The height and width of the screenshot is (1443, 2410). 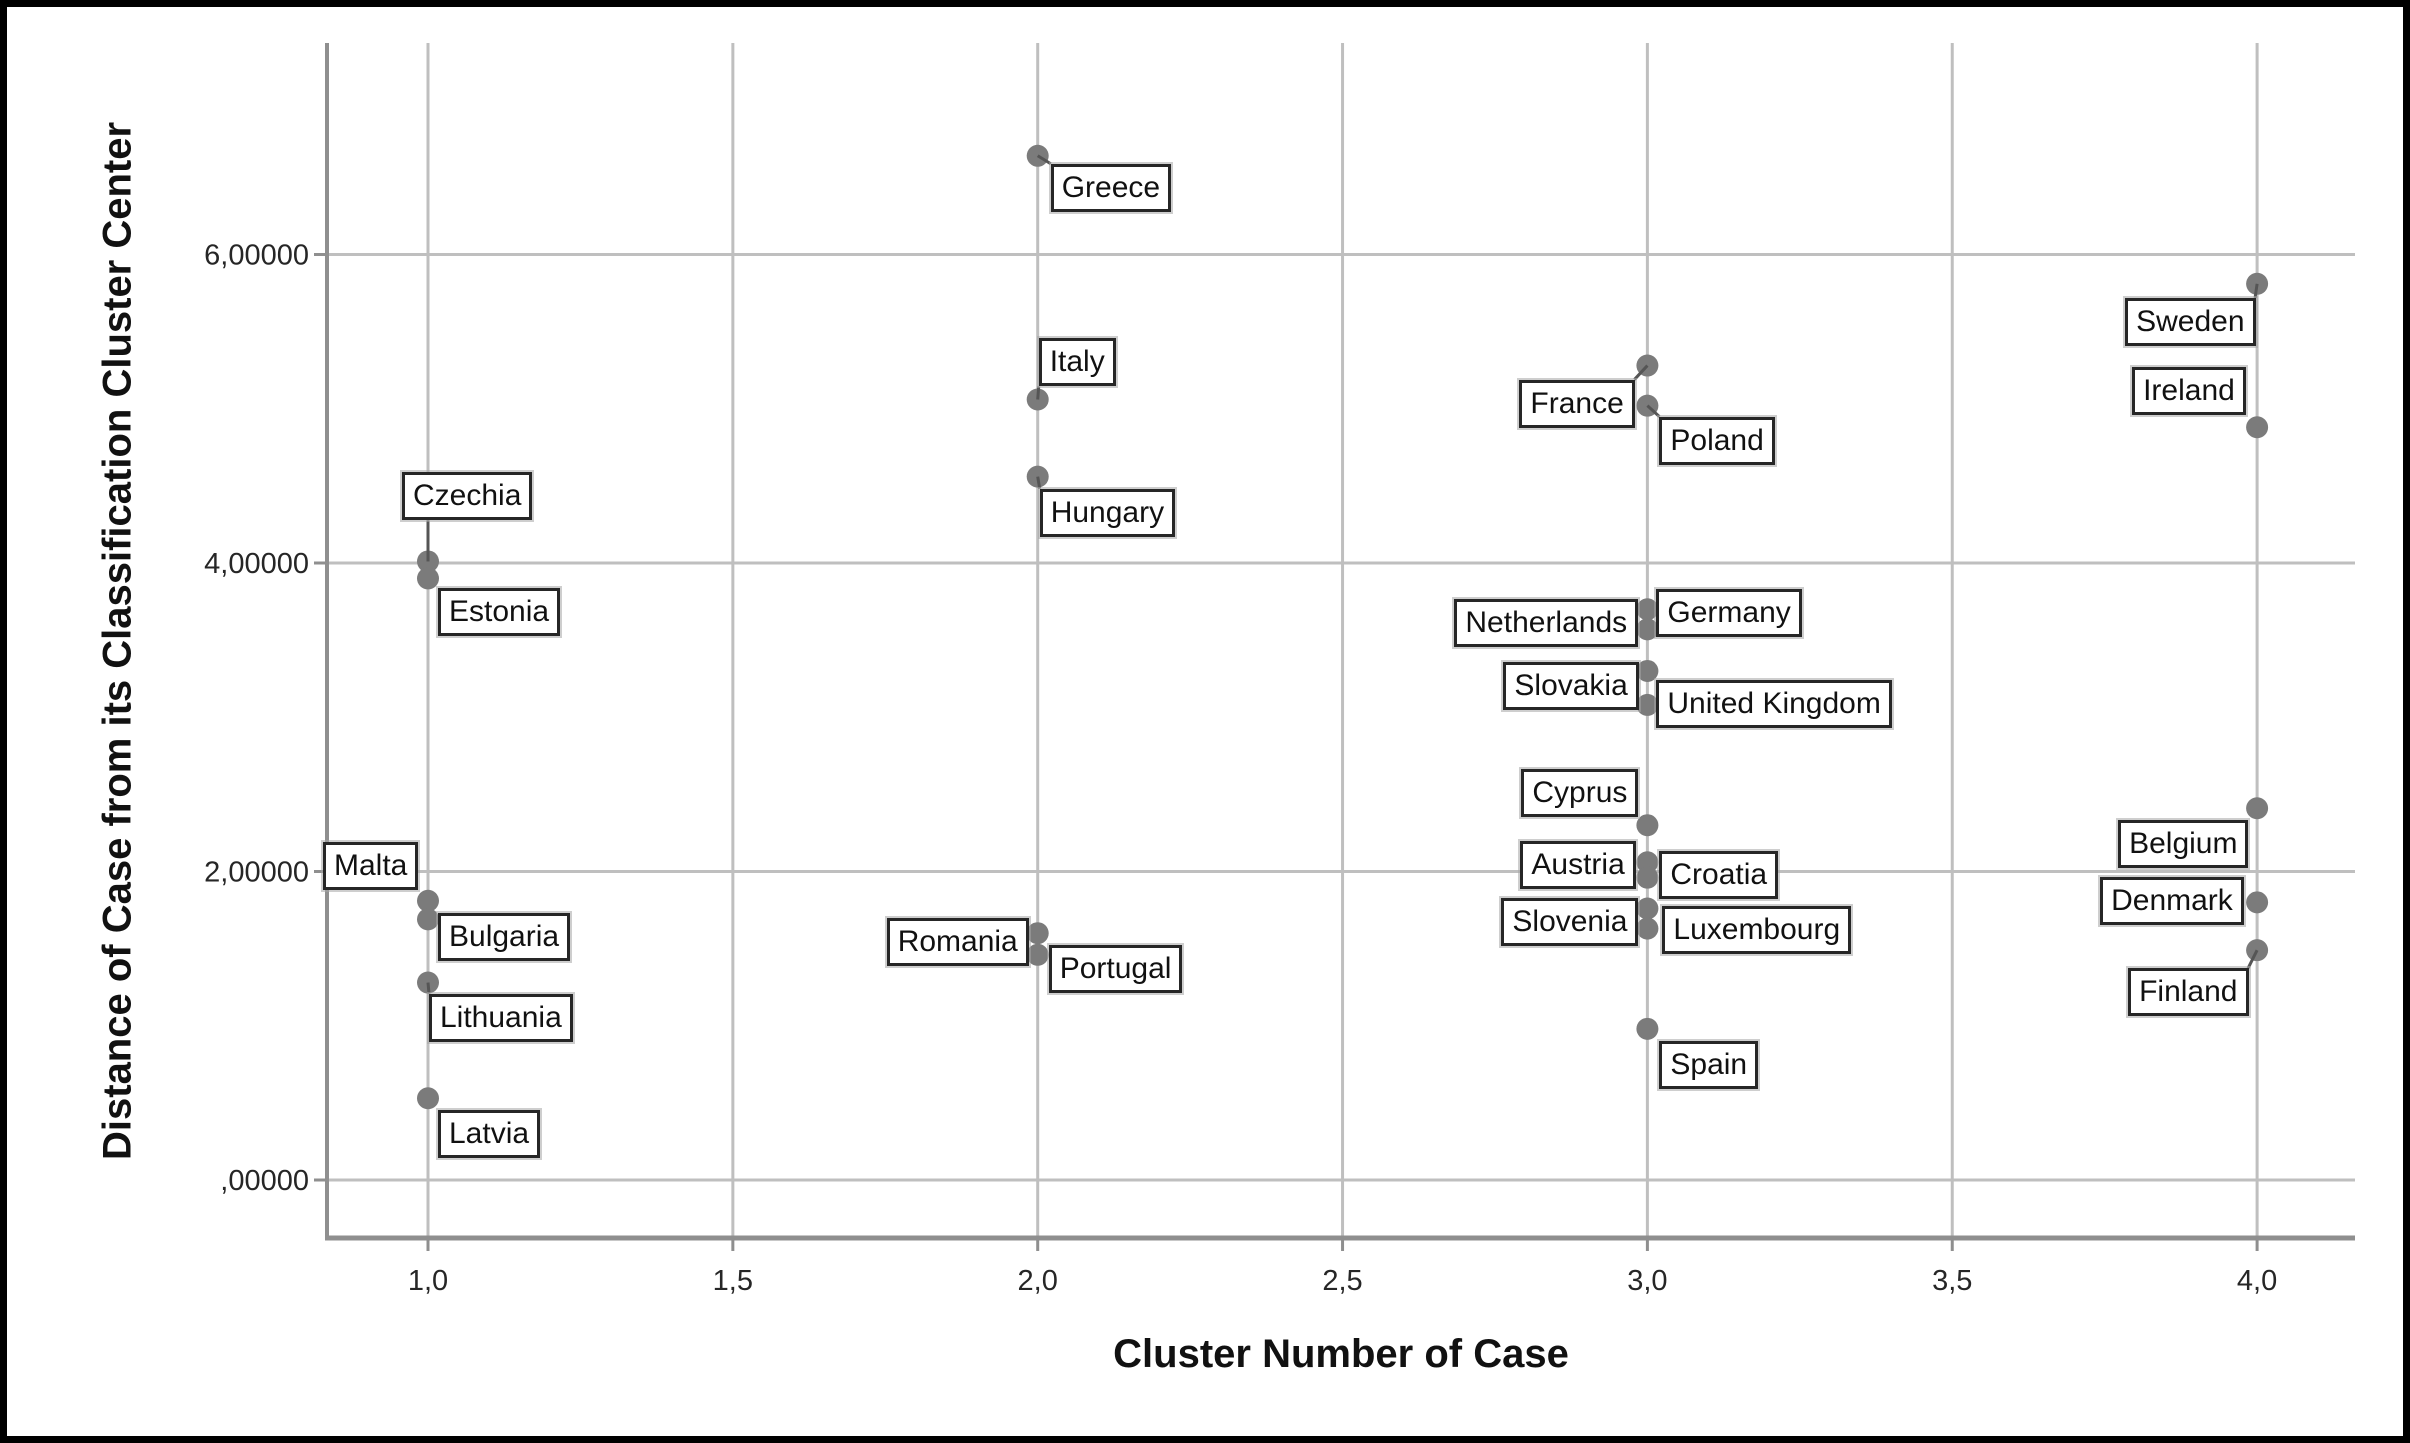 I want to click on point-label-slovakia: Slovakia, so click(x=1571, y=685).